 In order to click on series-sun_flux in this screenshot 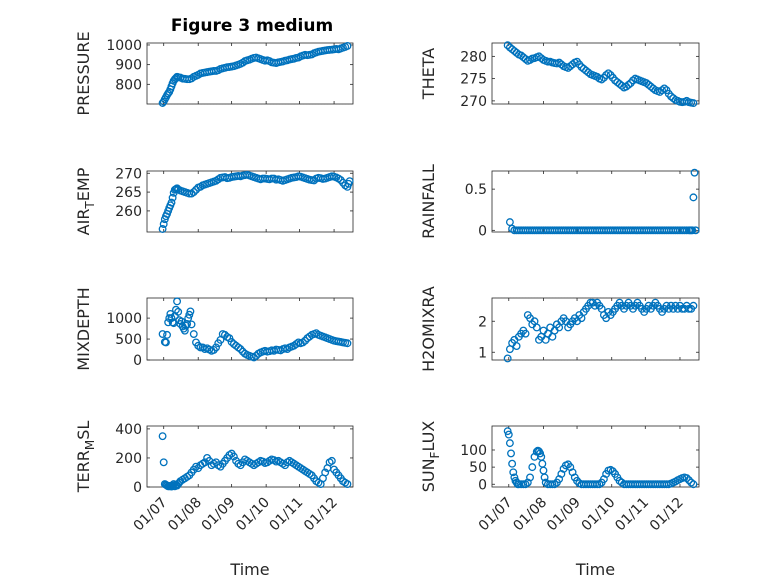, I will do `click(600, 458)`.